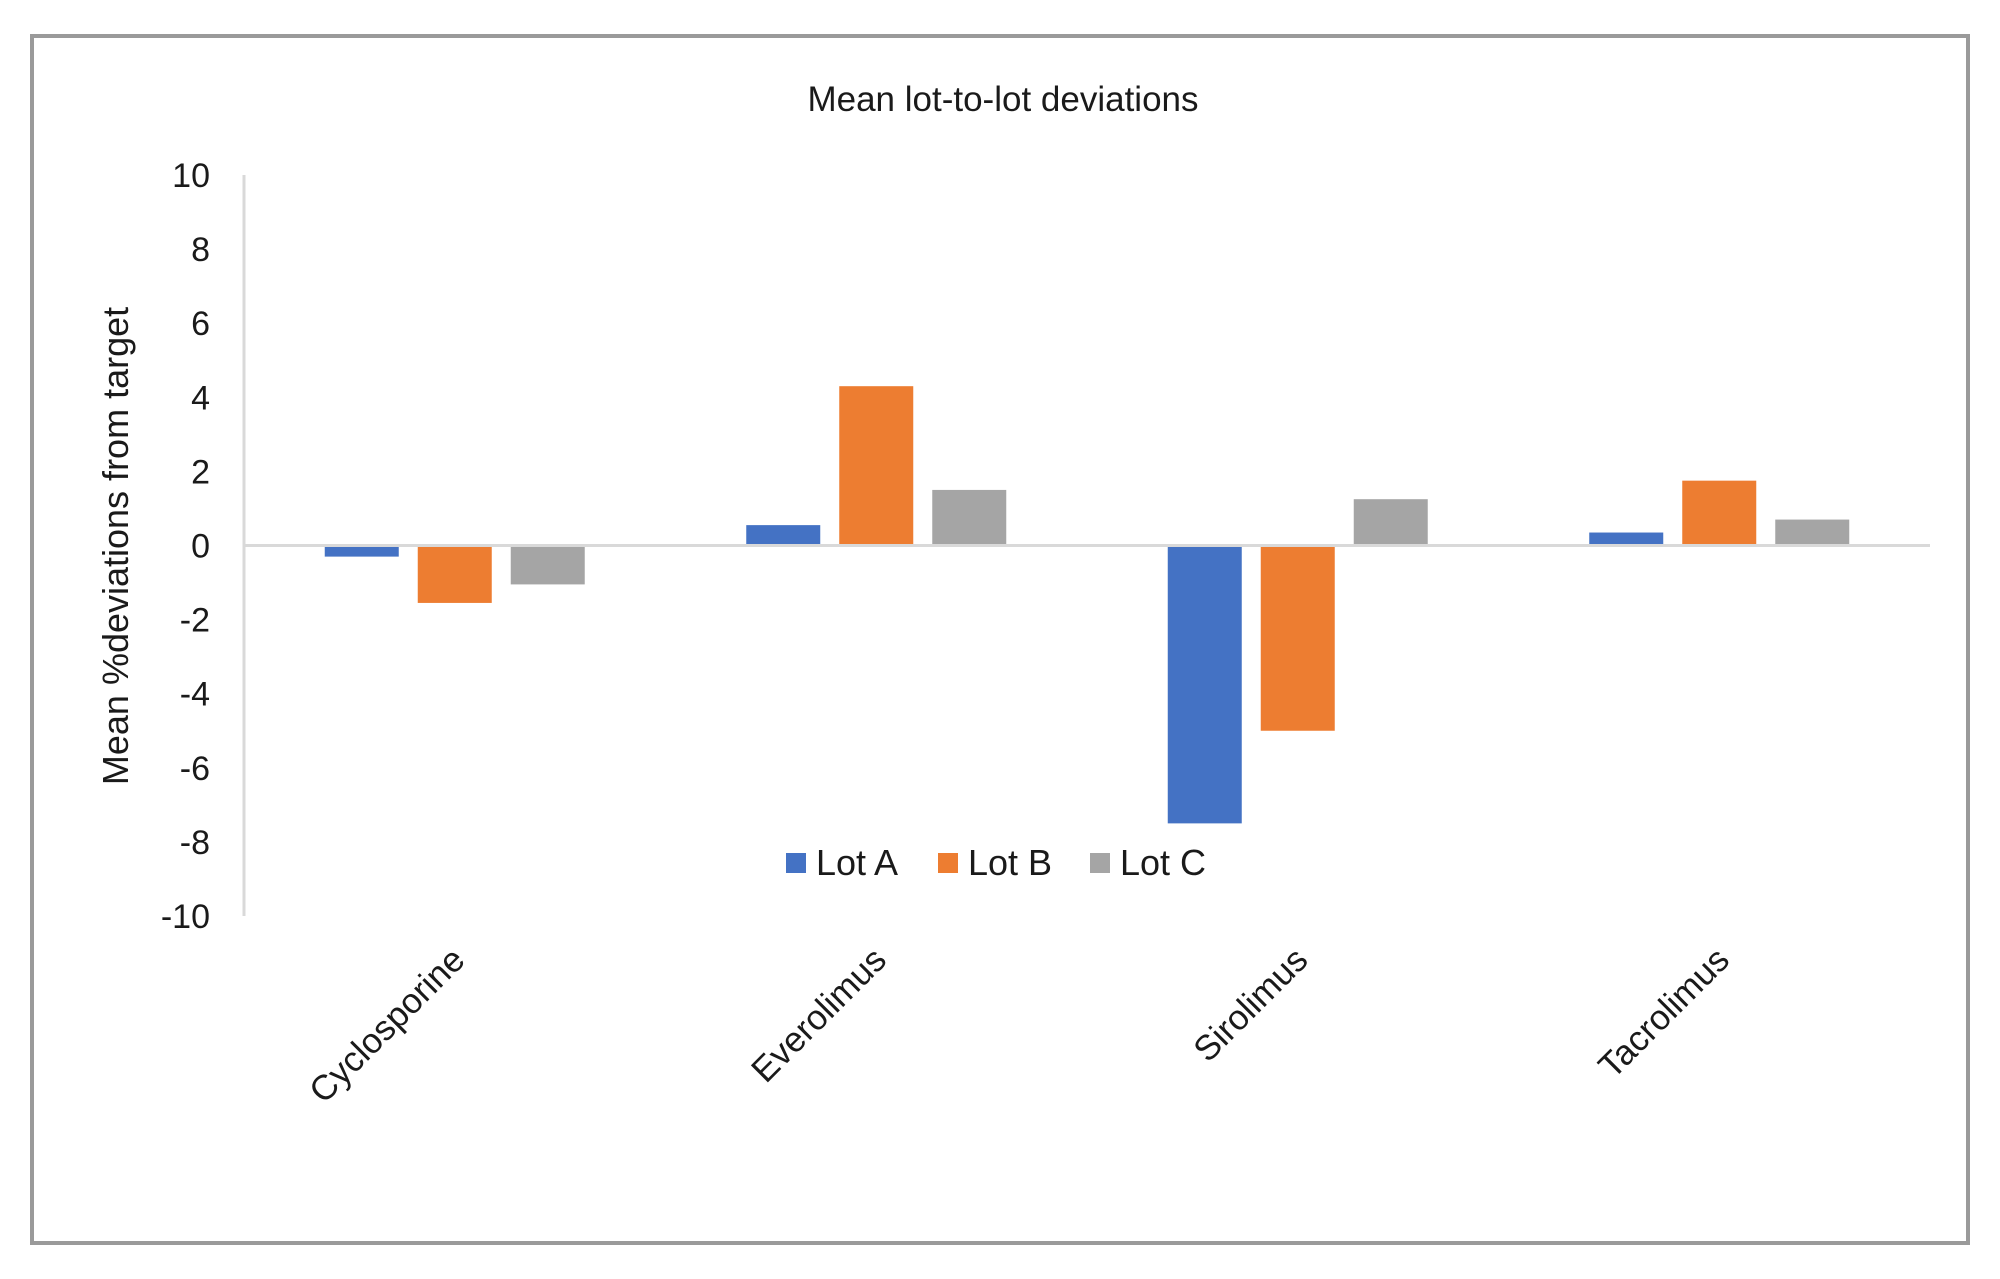 This screenshot has height=1279, width=2000. I want to click on chart-title: Mean lot-to-lot deviations, so click(1002, 99).